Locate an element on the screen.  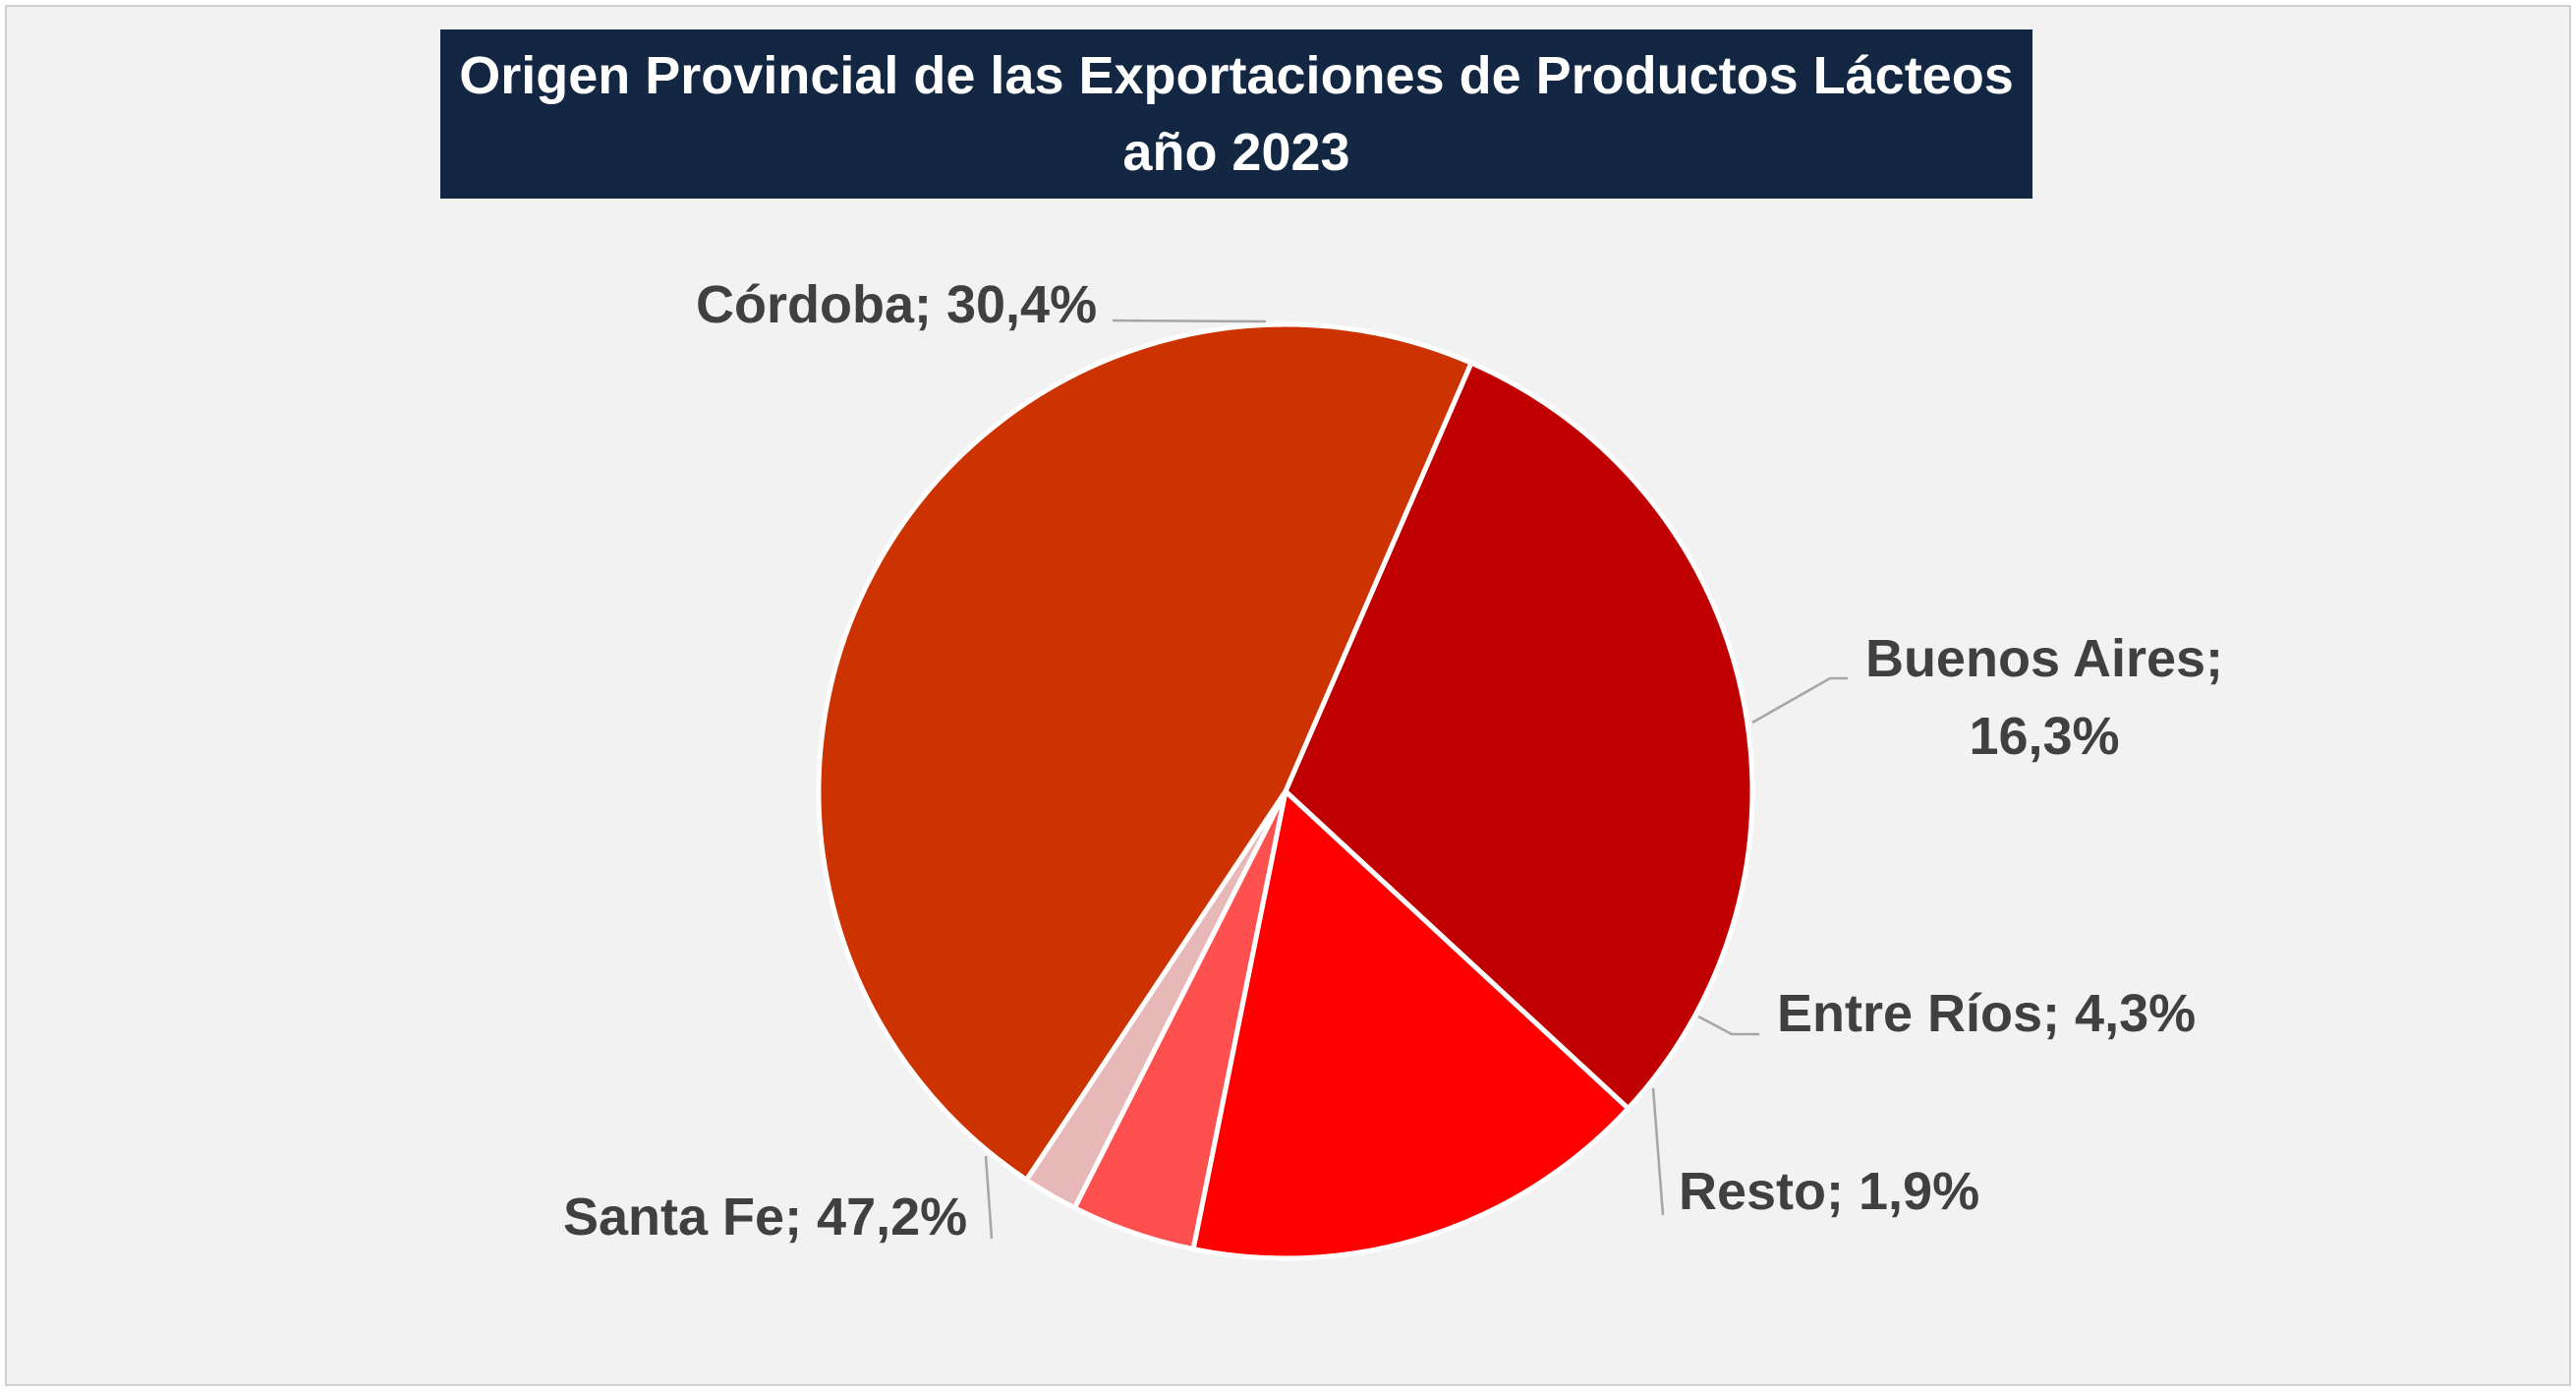
data-label-cordoba: Córdoba; 30,4% is located at coordinates (896, 304).